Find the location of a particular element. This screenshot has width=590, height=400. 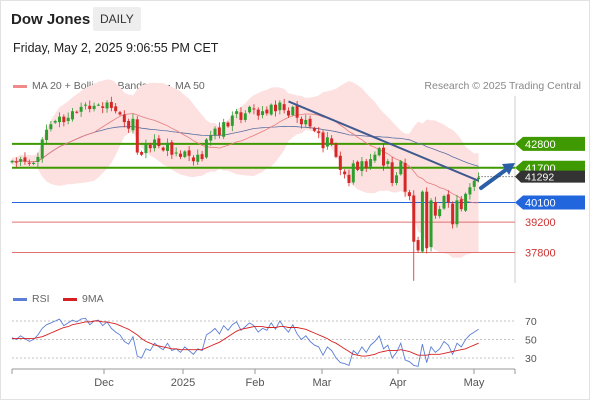

x-tick-label: Mar is located at coordinates (322, 383).